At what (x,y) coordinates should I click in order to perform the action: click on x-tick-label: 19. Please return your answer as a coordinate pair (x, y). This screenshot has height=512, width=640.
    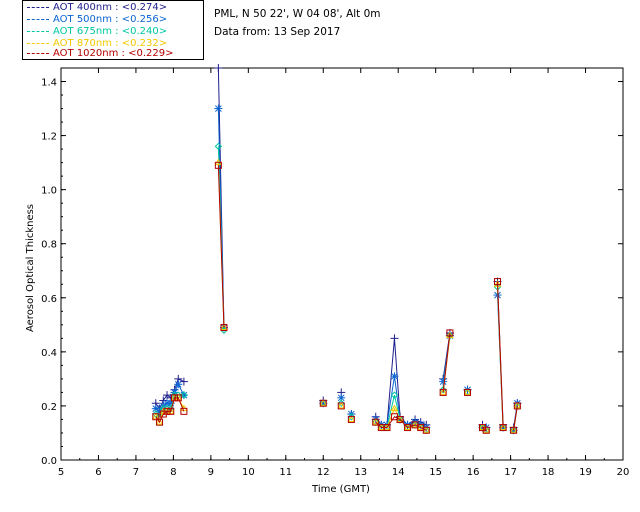
    Looking at the image, I should click on (585, 472).